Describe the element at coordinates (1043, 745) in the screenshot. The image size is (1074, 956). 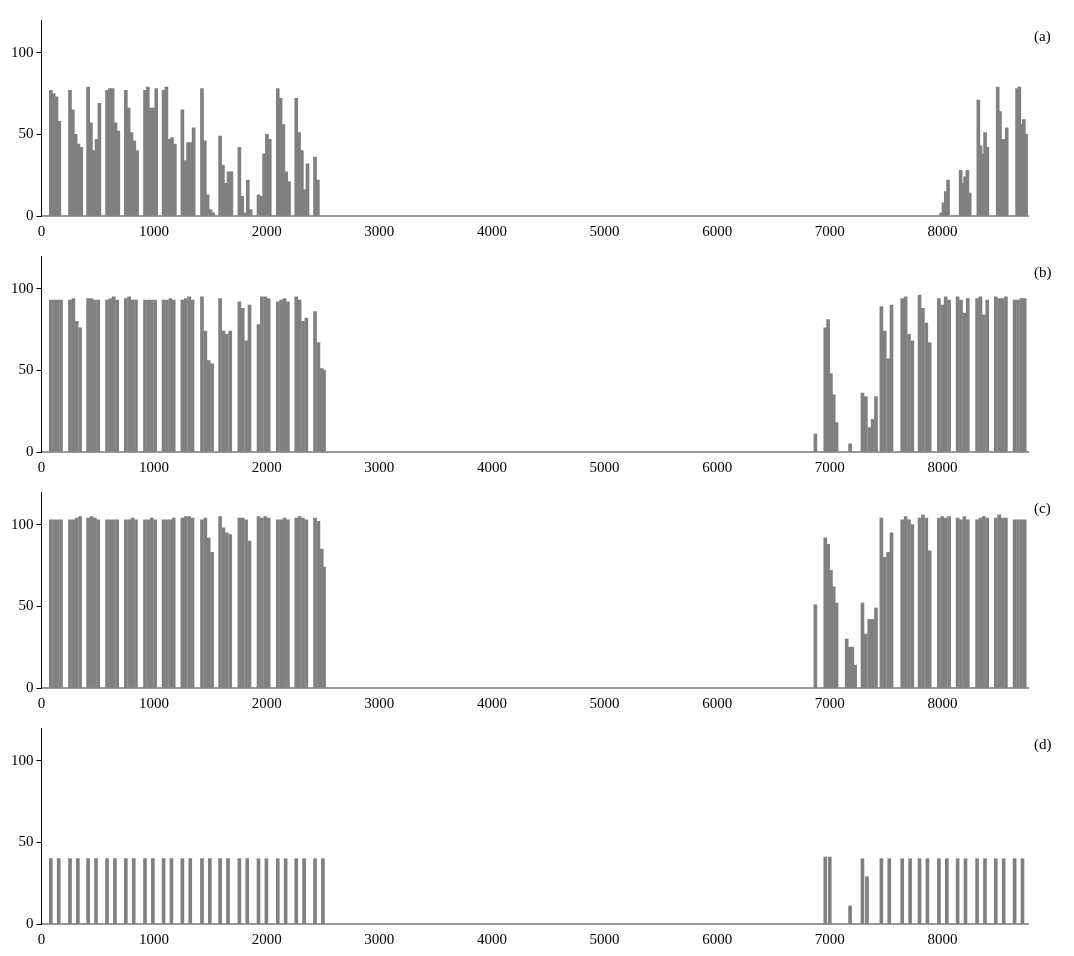
I see `text: (d)` at that location.